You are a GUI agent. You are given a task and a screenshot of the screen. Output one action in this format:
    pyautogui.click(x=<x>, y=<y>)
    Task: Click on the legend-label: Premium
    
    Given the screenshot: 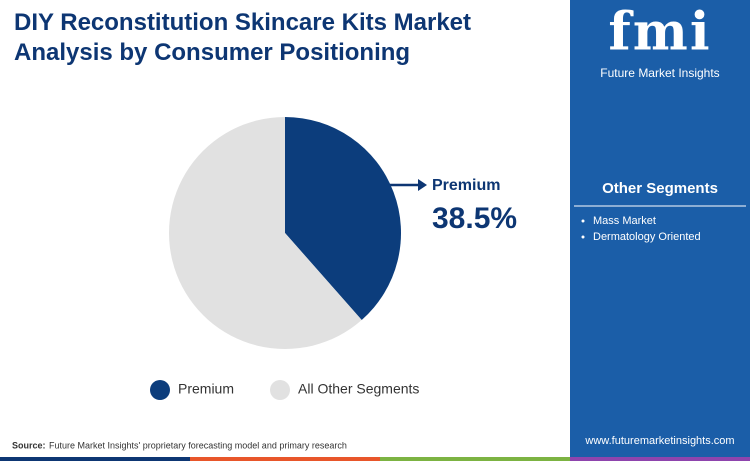 What is the action you would take?
    pyautogui.click(x=206, y=389)
    